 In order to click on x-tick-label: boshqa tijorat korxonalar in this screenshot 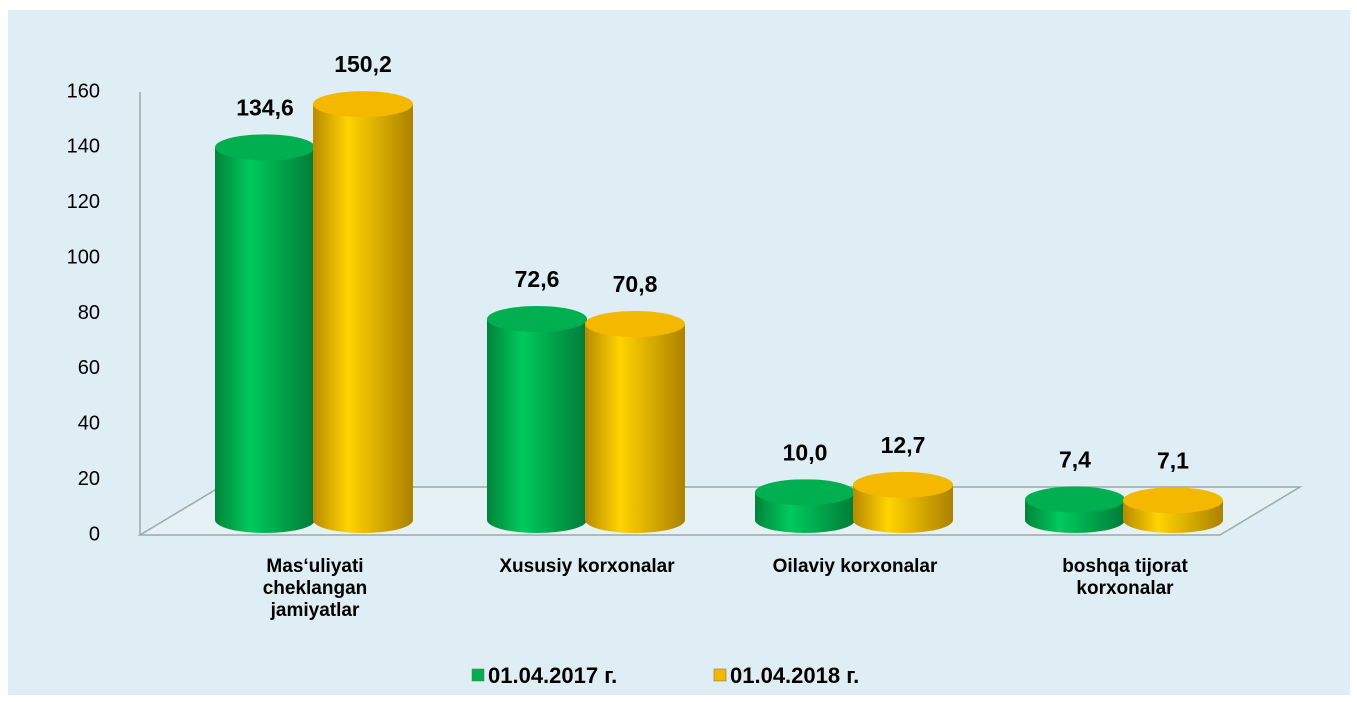, I will do `click(1125, 577)`.